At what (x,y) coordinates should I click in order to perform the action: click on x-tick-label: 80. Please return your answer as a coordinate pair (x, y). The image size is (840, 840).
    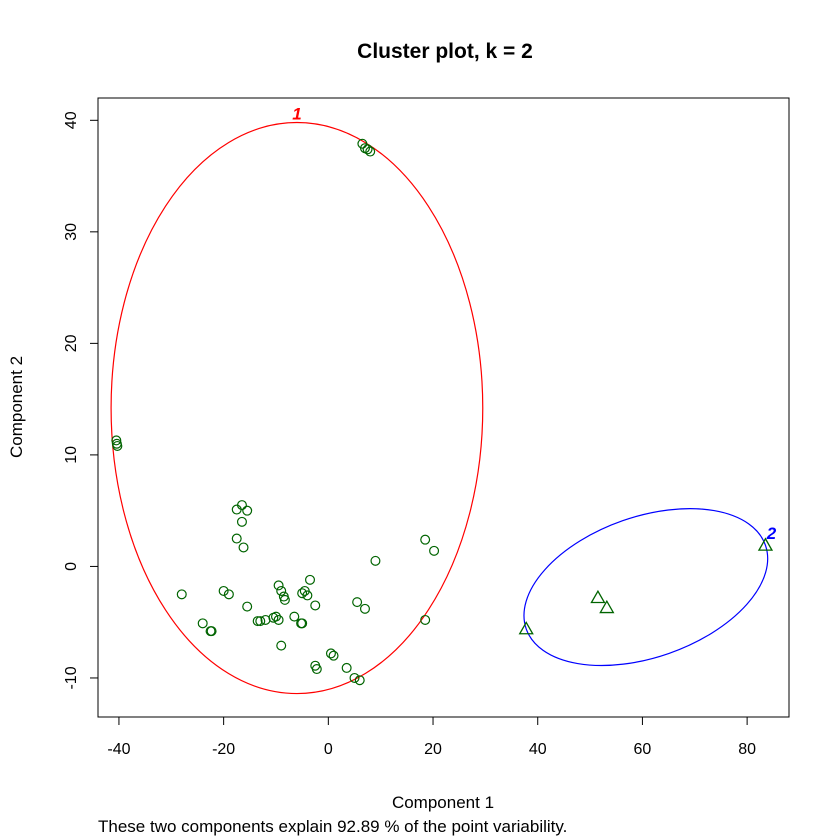
    Looking at the image, I should click on (747, 749).